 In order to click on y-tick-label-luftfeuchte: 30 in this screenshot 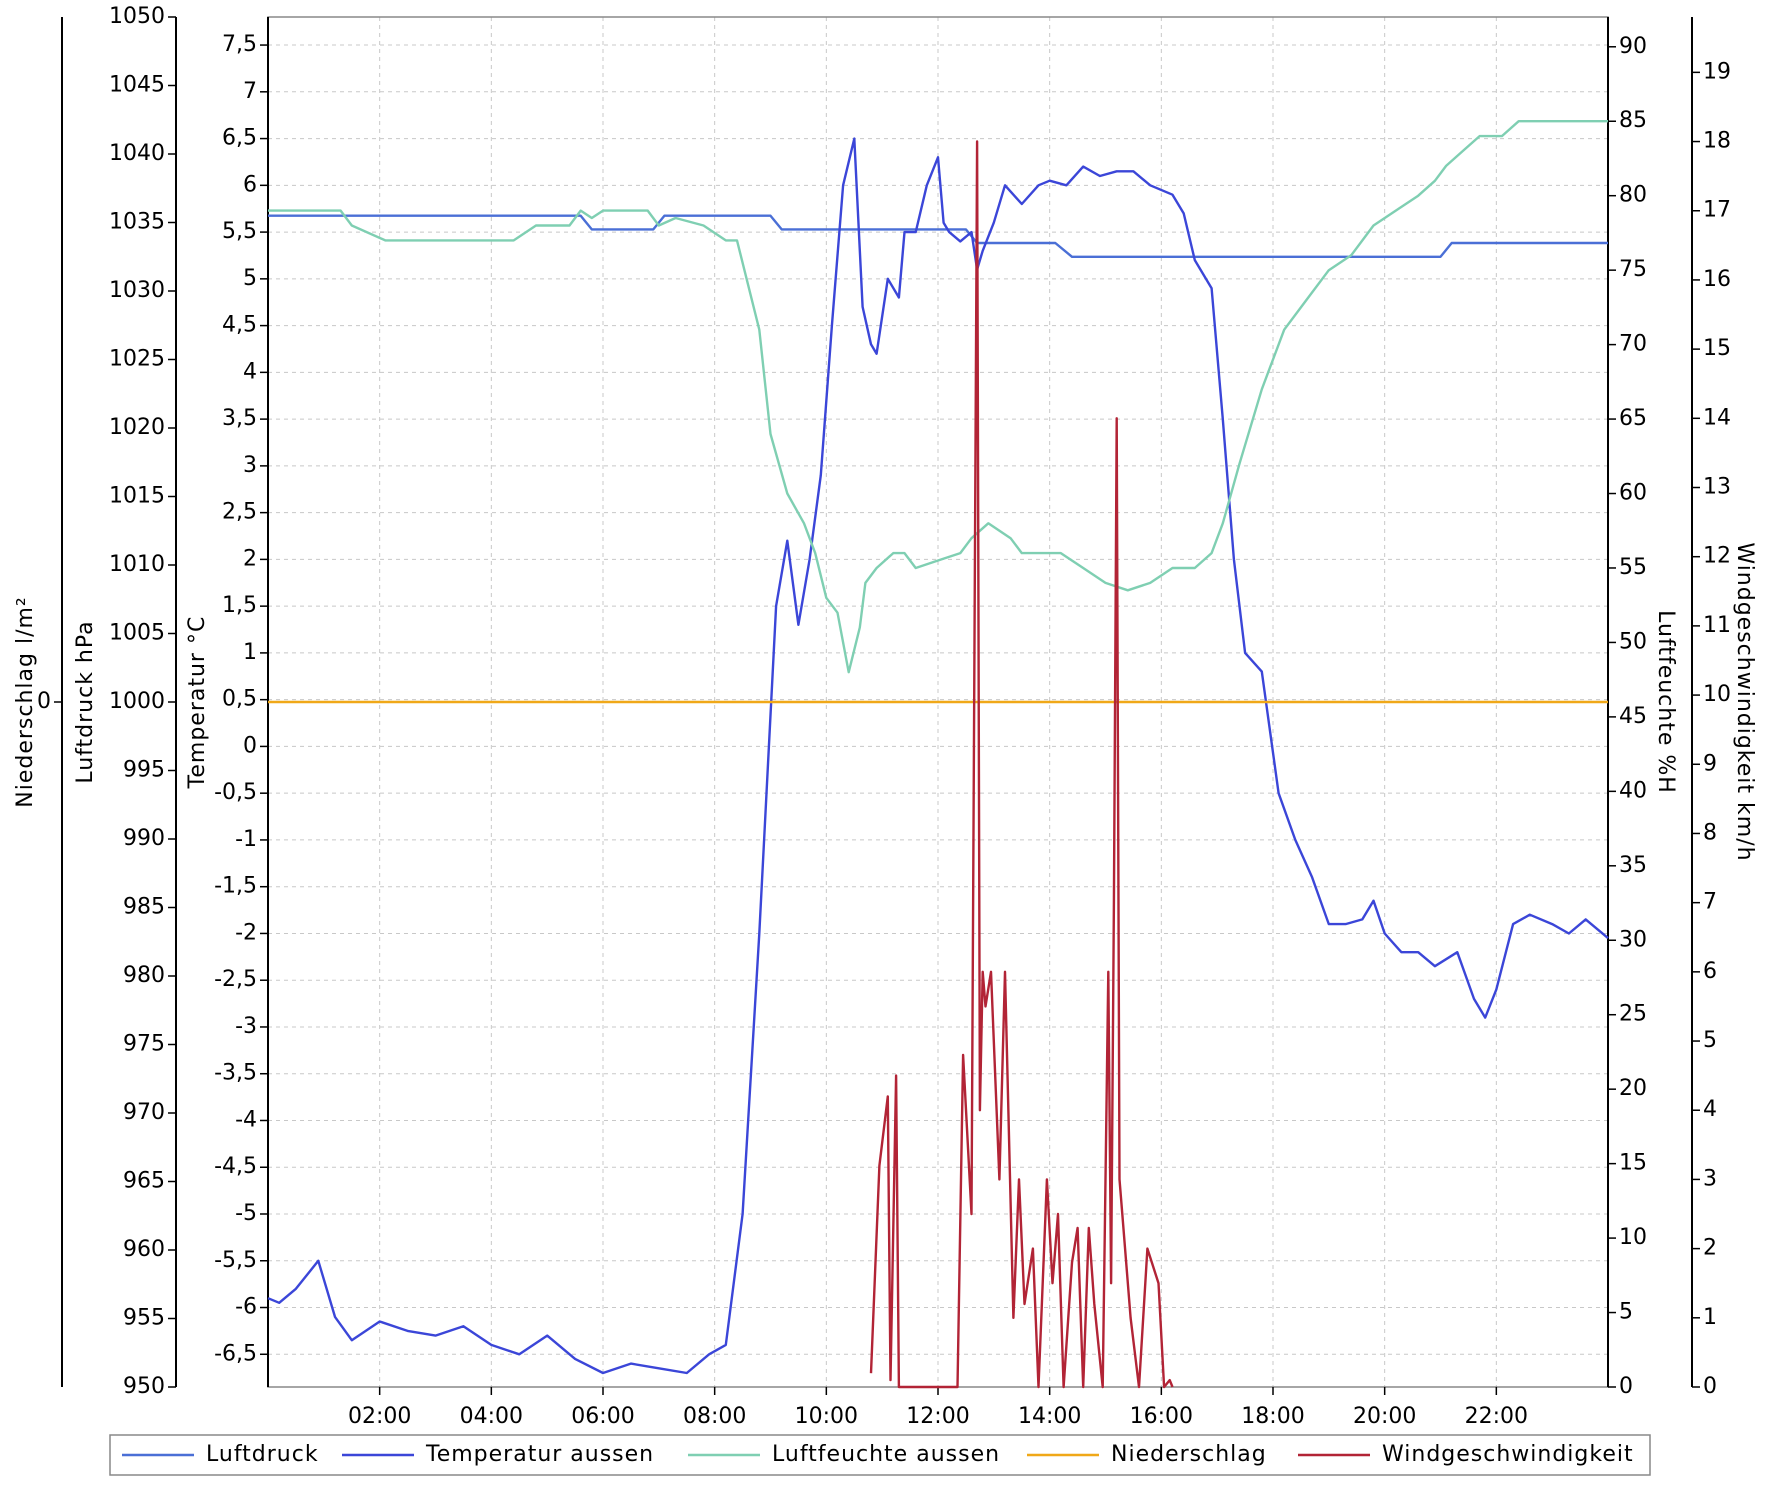, I will do `click(1633, 939)`.